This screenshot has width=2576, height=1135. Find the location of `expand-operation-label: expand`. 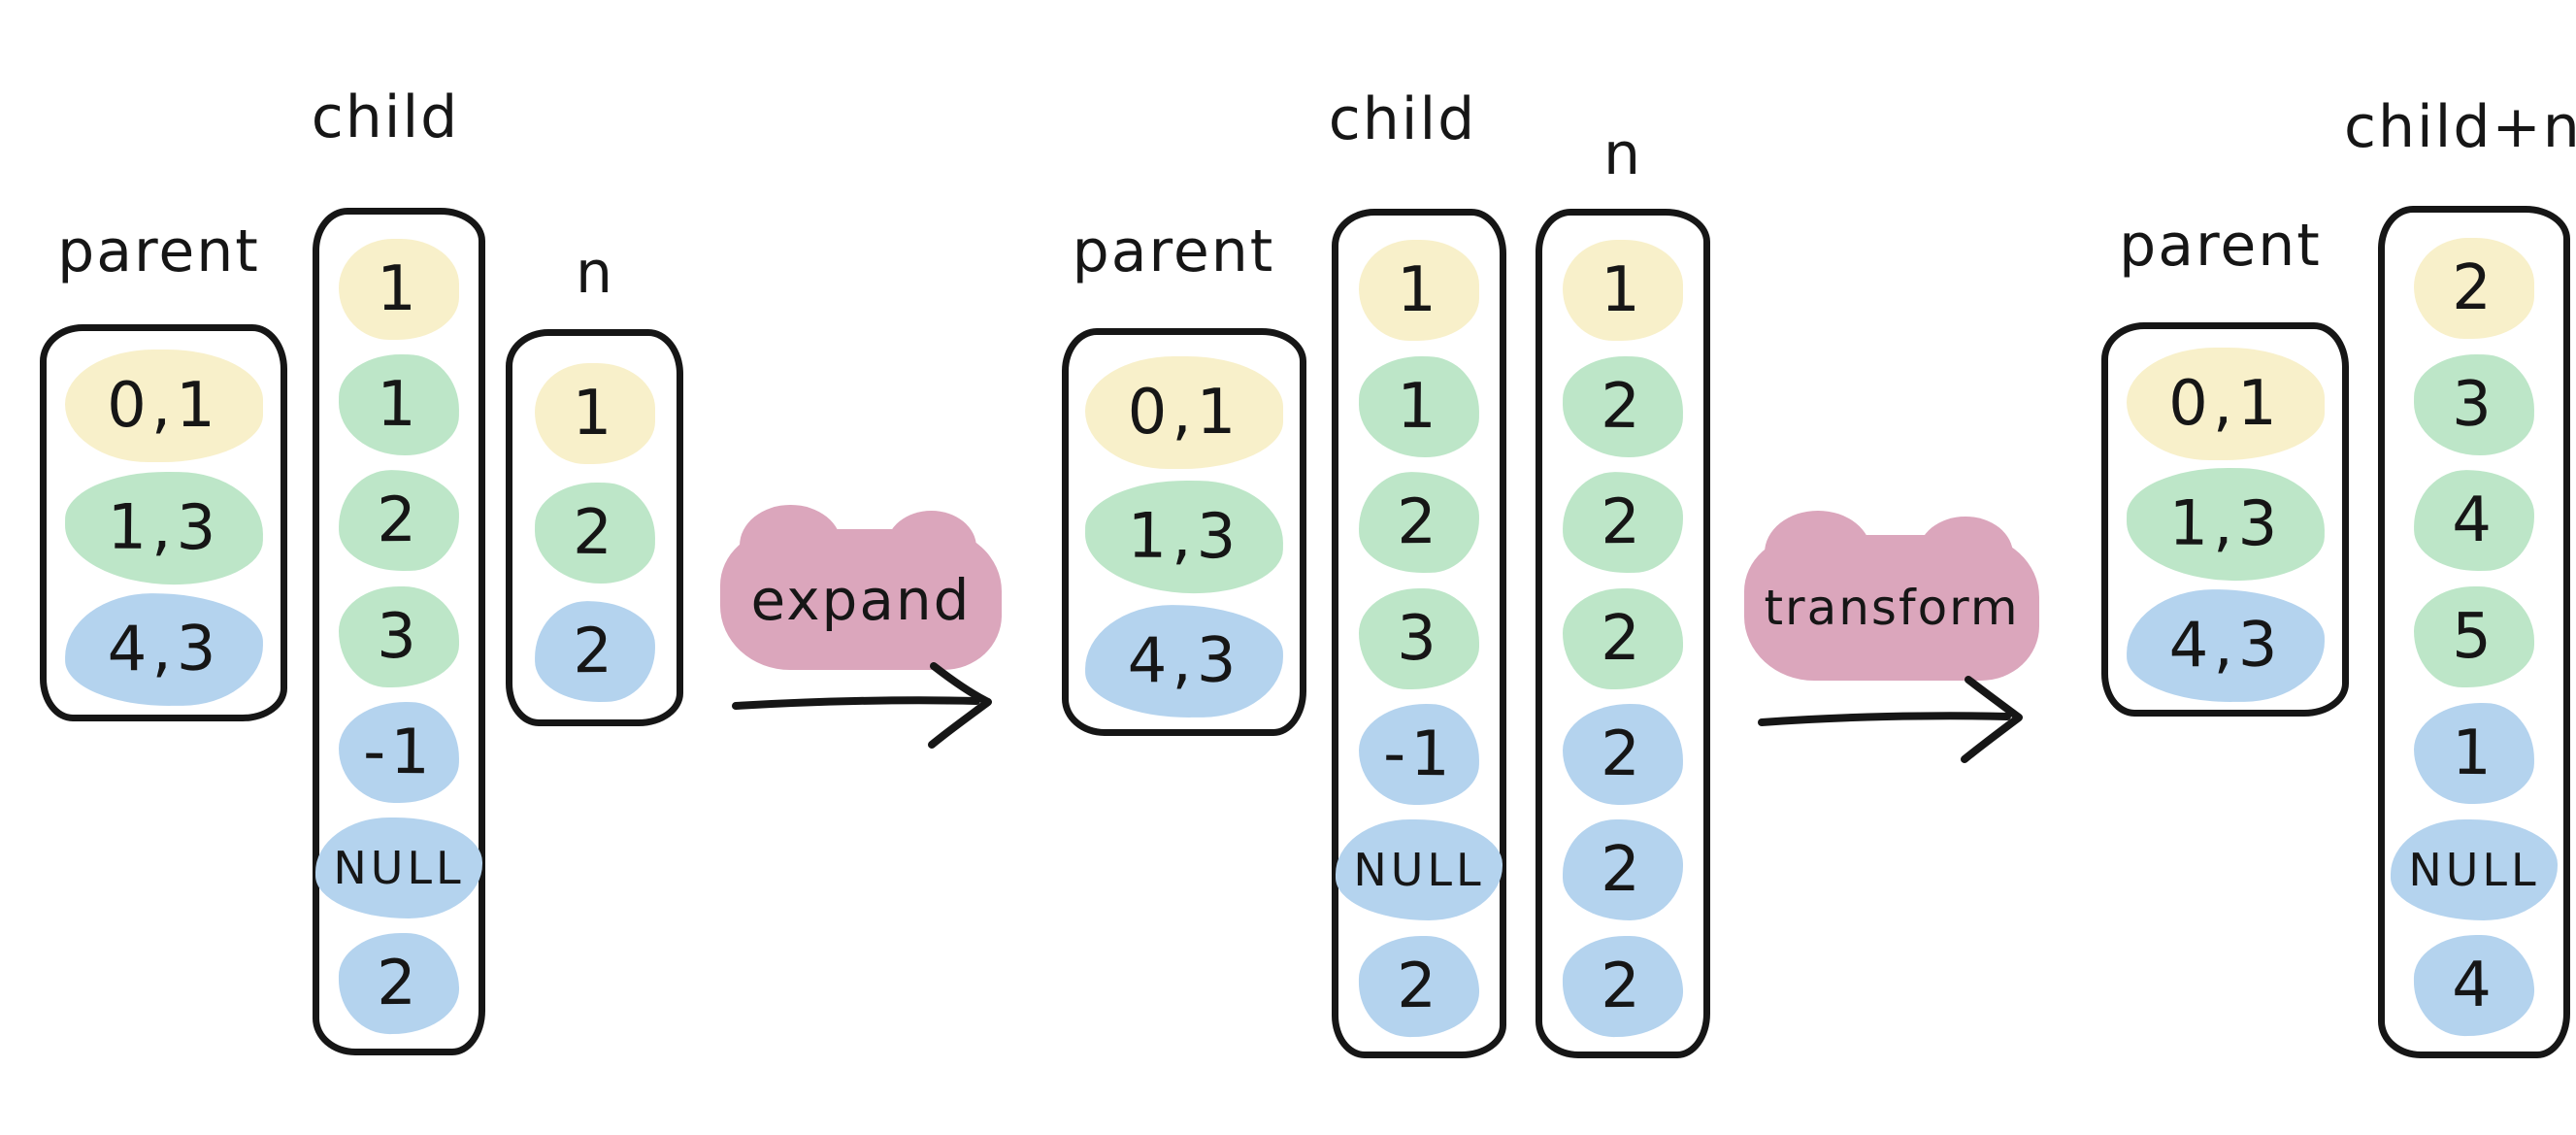

expand-operation-label: expand is located at coordinates (861, 599).